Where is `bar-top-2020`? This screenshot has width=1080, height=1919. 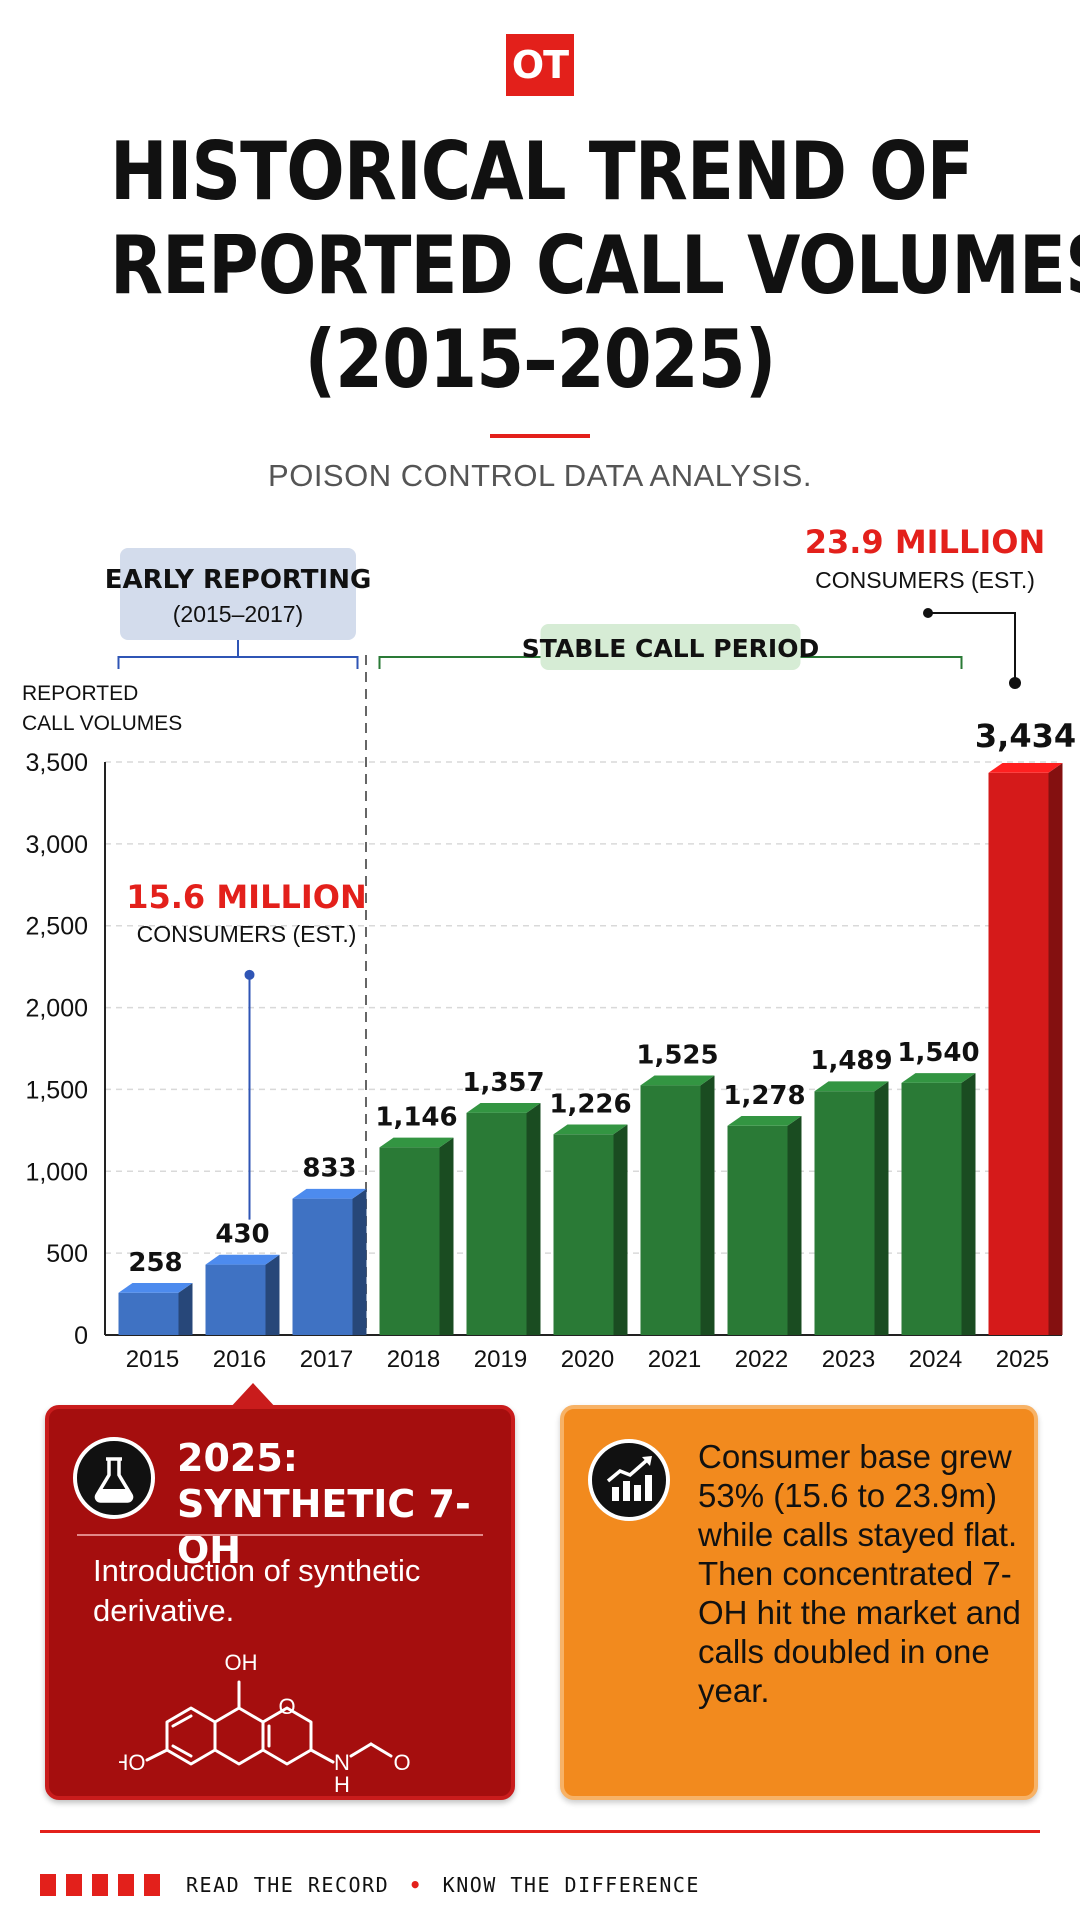
bar-top-2020 is located at coordinates (590, 1129).